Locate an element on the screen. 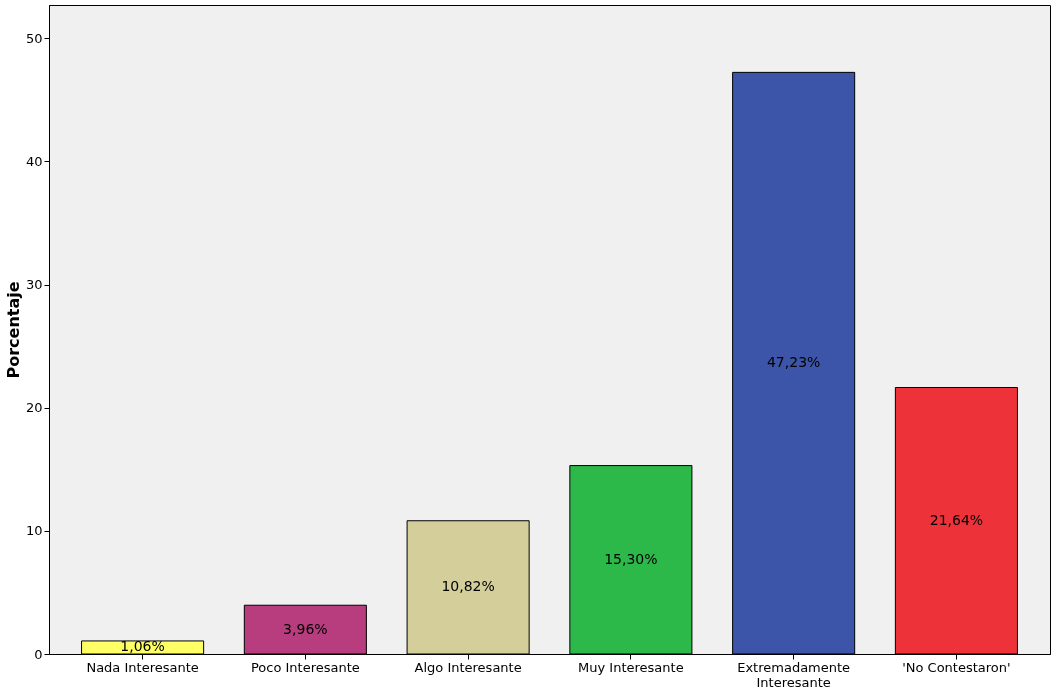 The image size is (1061, 700). data-label: 15,30% is located at coordinates (631, 558).